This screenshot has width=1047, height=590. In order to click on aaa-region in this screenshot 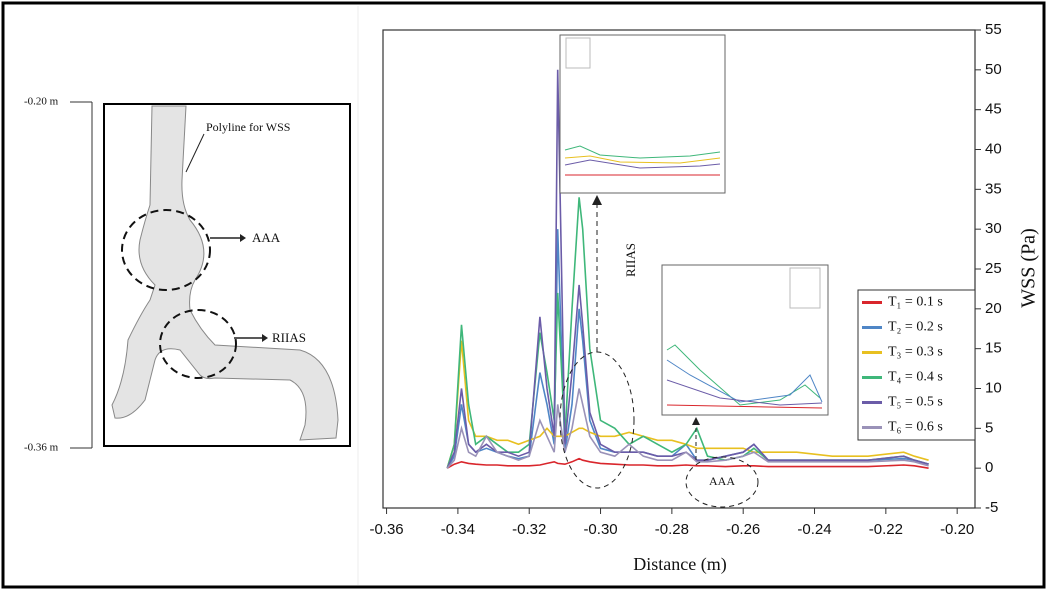, I will do `click(722, 482)`.